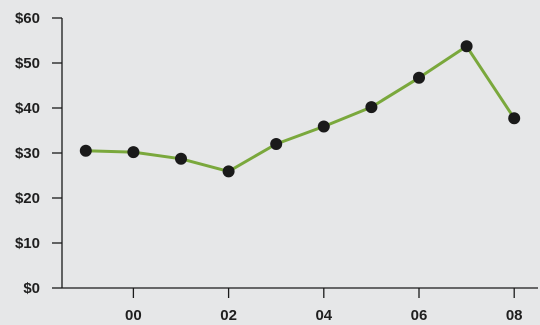 The image size is (540, 325). I want to click on x-tick-label: 00, so click(133, 315).